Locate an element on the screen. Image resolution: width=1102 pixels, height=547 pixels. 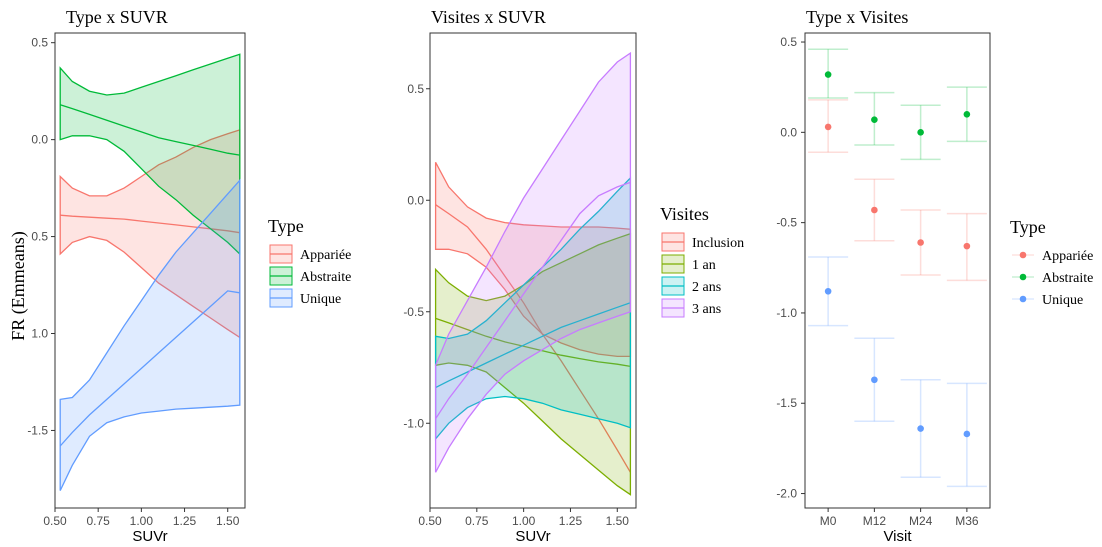
legend-item-1-an: 1 an is located at coordinates (688, 264).